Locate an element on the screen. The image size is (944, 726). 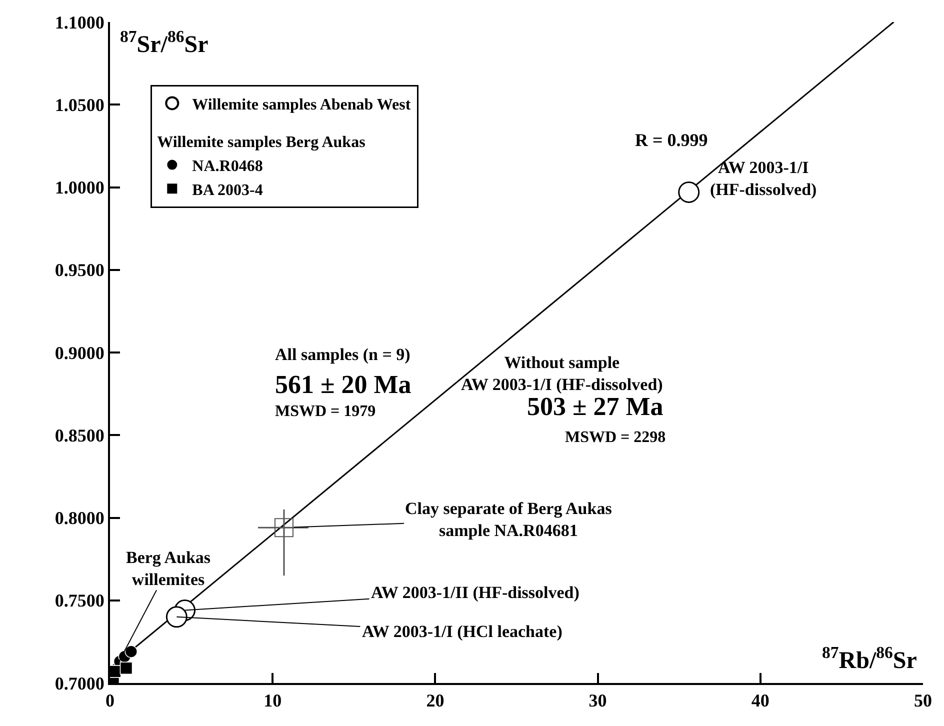
x-axis-title: $^{87}$Rb/$^{86}$Sr is located at coordinates (870, 658).